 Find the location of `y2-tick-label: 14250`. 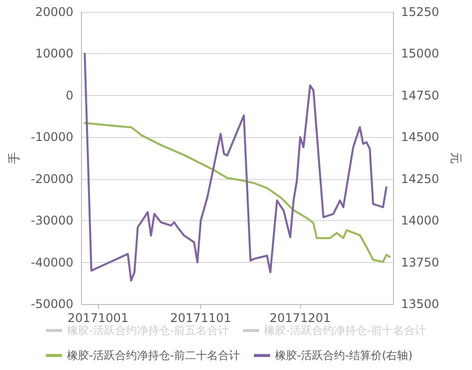

y2-tick-label: 14250 is located at coordinates (420, 179).